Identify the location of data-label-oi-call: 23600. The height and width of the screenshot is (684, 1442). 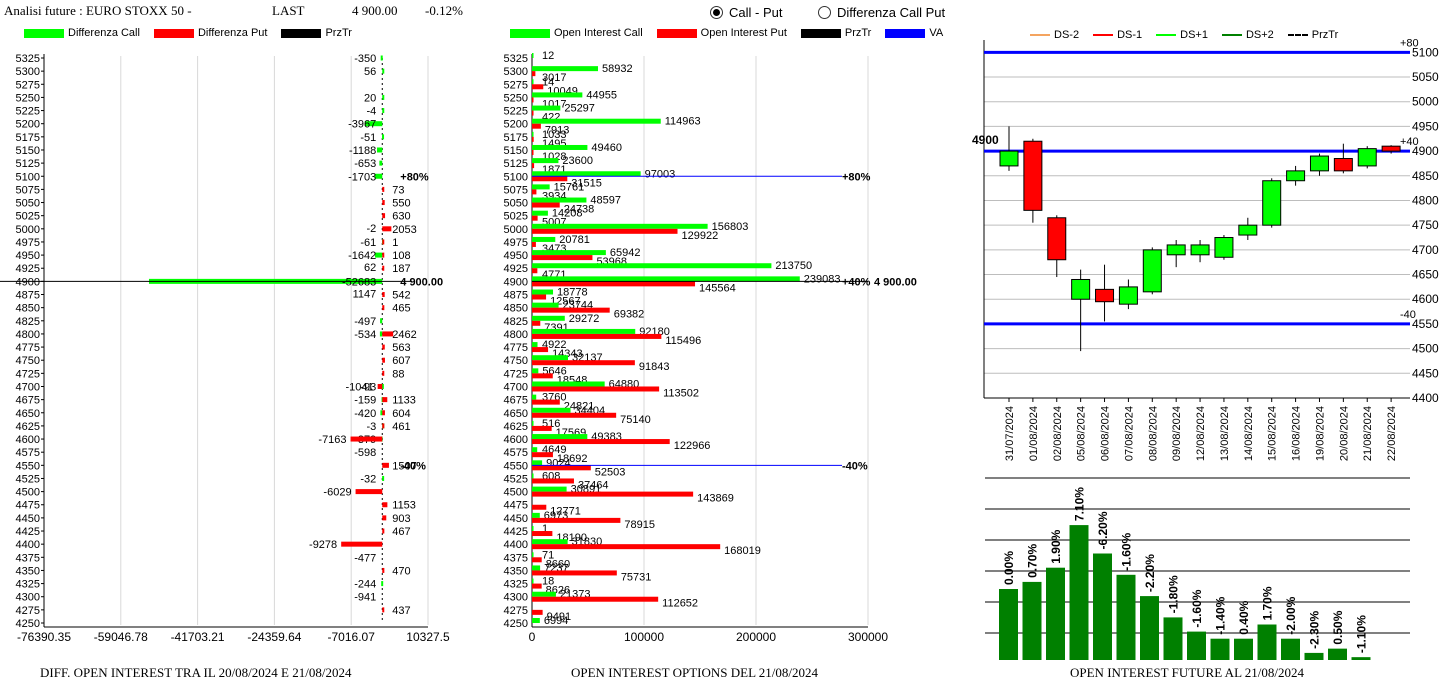
(577, 161).